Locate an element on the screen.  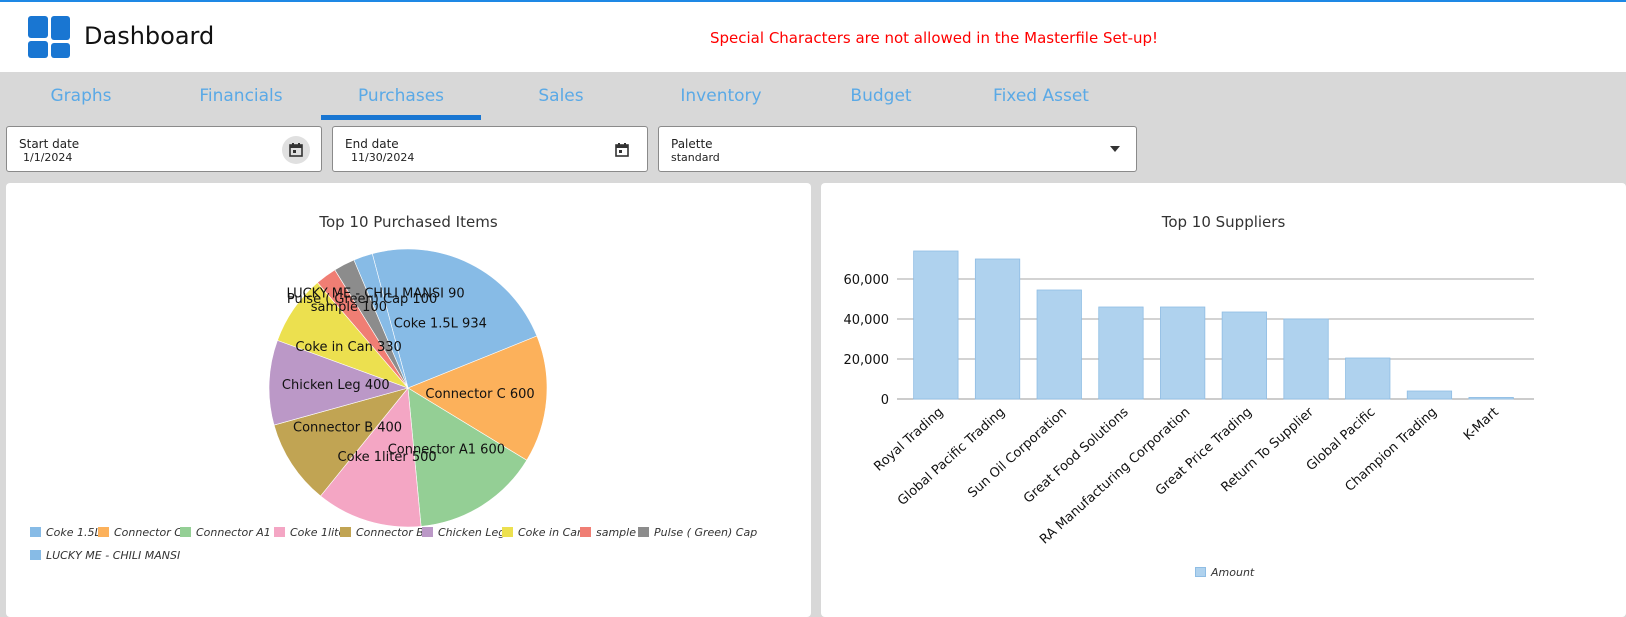
grid-logo-icon is located at coordinates (49, 37).